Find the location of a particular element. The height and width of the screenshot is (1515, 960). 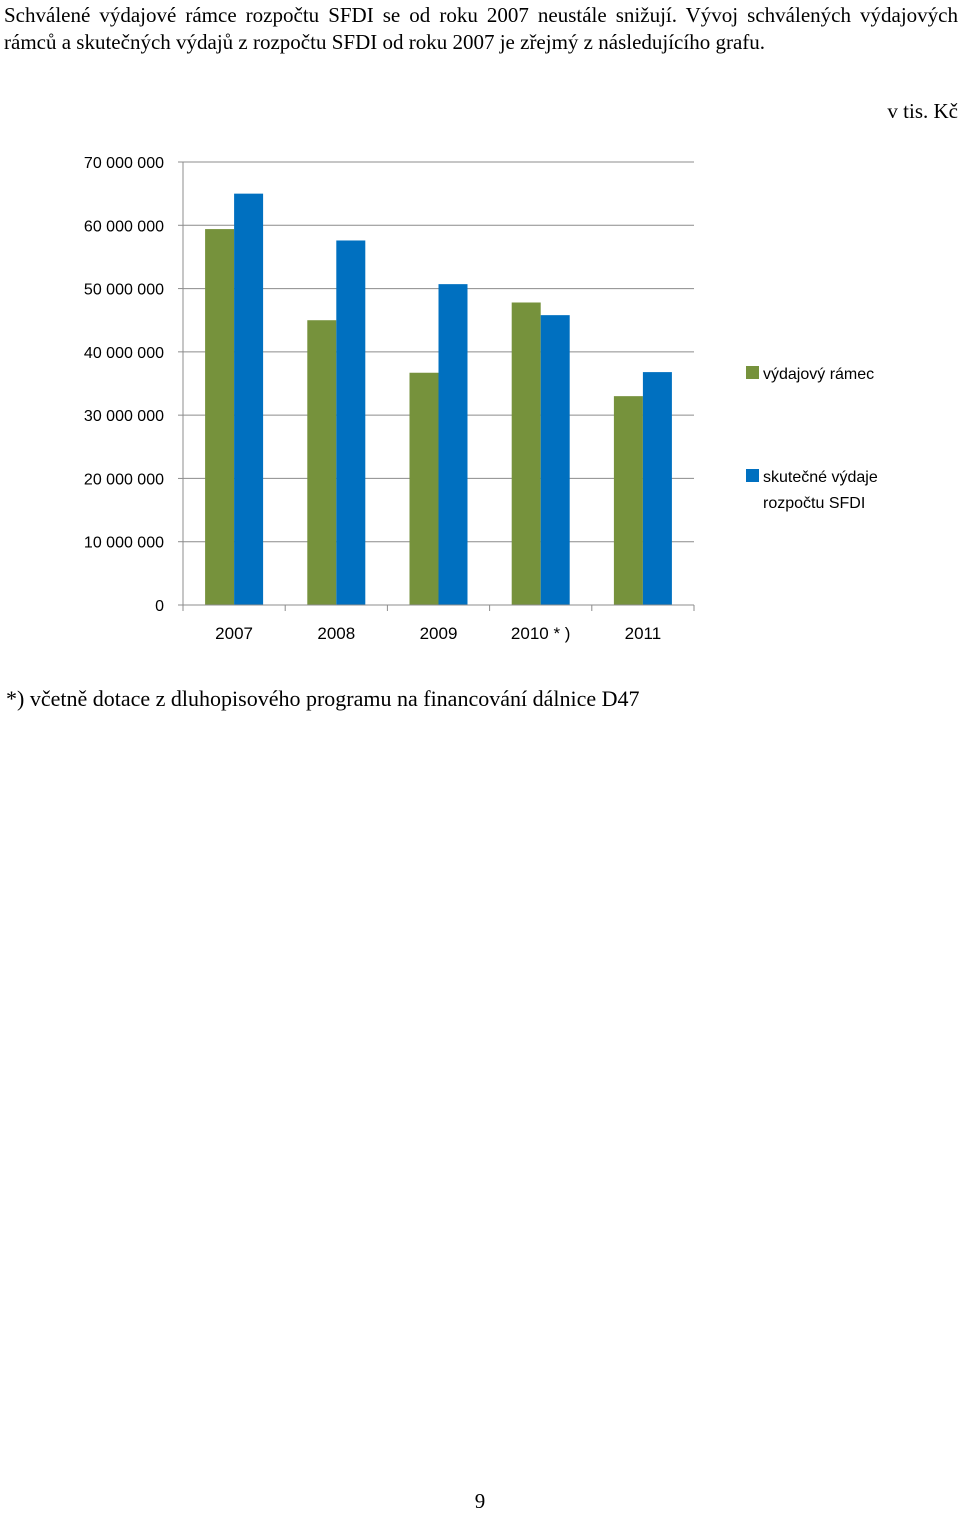

legend-label: rozpočtu SFDI is located at coordinates (814, 503).